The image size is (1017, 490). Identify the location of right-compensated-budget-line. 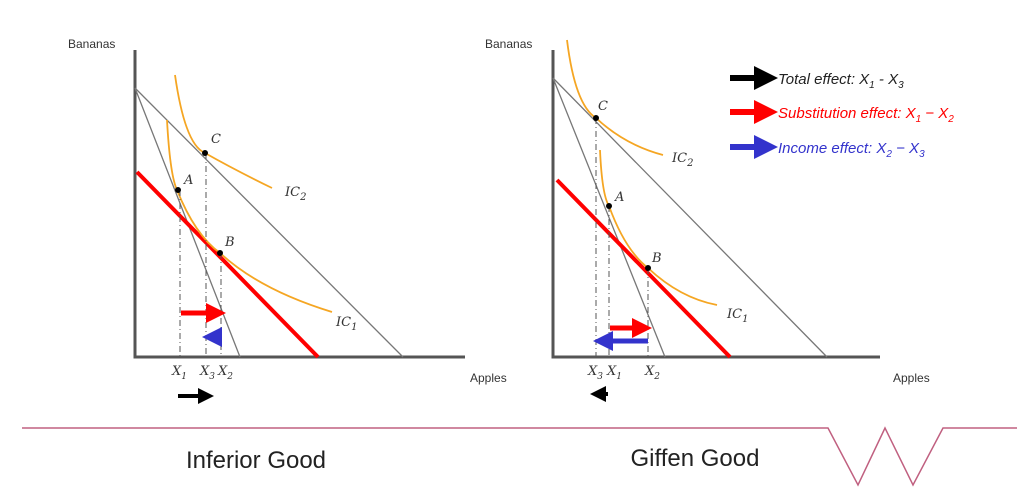
(643, 268).